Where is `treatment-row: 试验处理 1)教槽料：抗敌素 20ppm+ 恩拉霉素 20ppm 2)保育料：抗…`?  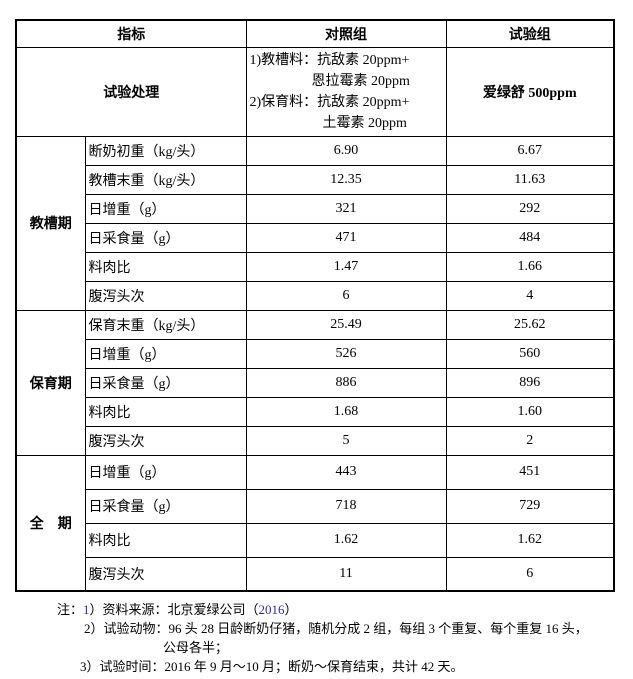
treatment-row: 试验处理 1)教槽料：抗敌素 20ppm+ 恩拉霉素 20ppm 2)保育料：抗… is located at coordinates (315, 91).